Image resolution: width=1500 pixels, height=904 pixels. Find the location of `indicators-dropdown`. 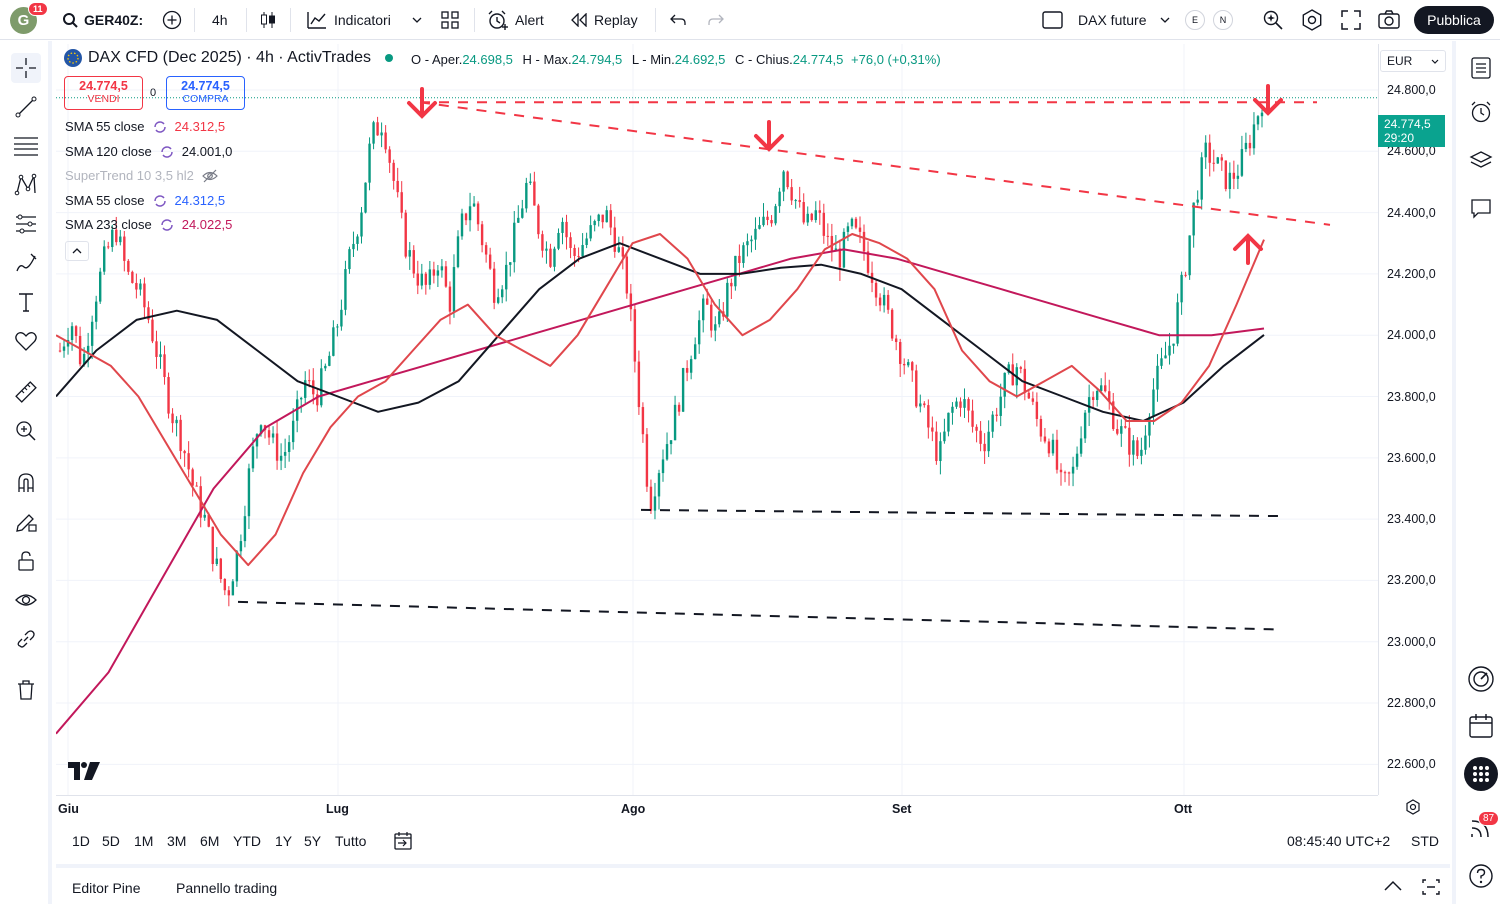

indicators-dropdown is located at coordinates (417, 20).